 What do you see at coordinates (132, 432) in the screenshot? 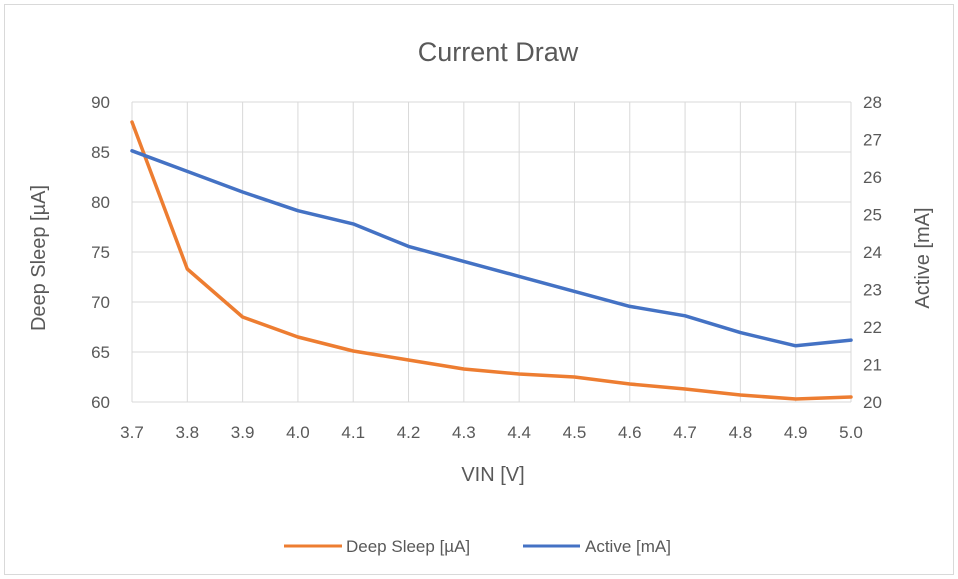
I see `x-tick-label: 3.7` at bounding box center [132, 432].